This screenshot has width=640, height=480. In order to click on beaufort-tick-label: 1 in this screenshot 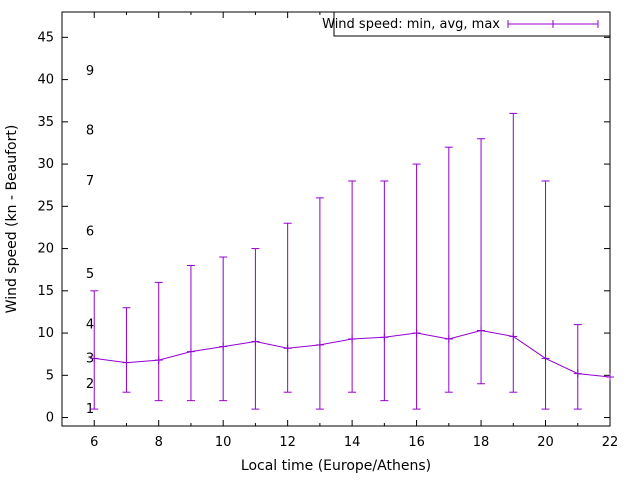, I will do `click(90, 409)`.